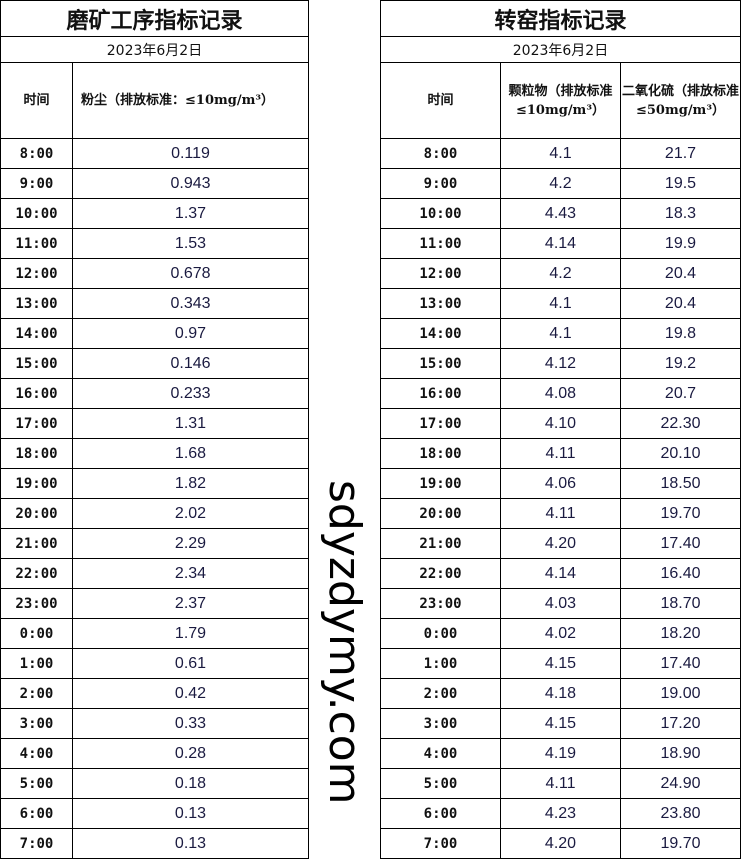 The width and height of the screenshot is (741, 859). I want to click on value-cell: 1.68, so click(190, 453).